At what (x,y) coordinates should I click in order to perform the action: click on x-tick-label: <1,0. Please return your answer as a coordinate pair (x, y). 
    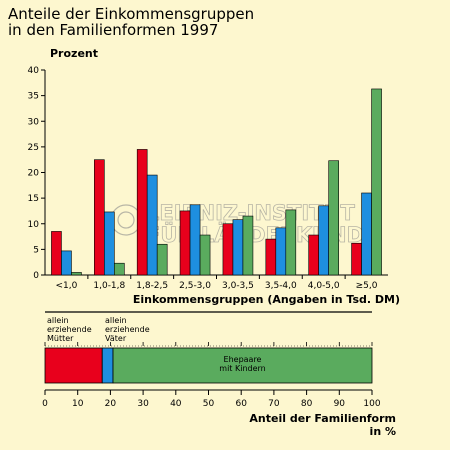
    Looking at the image, I should click on (67, 286).